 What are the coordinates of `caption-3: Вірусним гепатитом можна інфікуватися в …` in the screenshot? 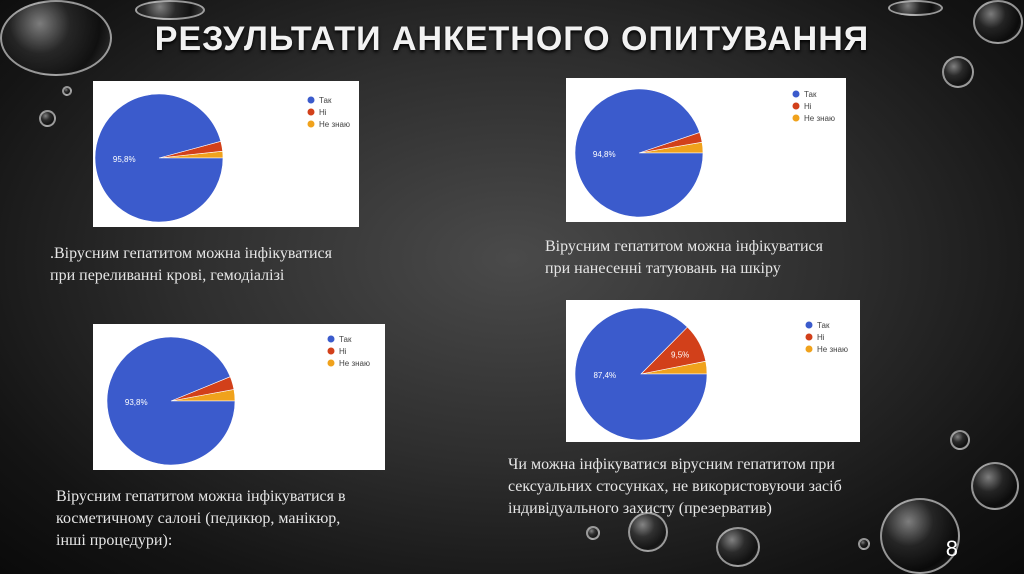 It's located at (201, 519).